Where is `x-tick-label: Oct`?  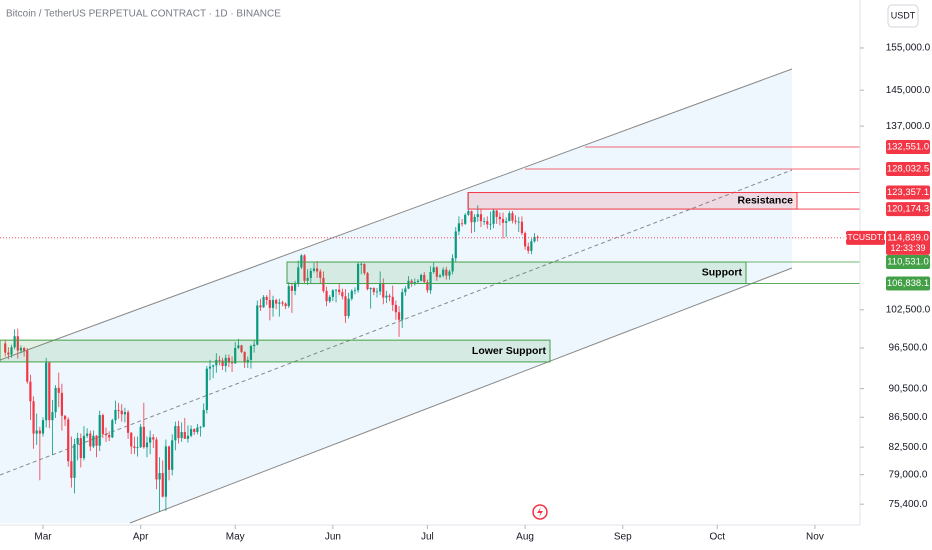 x-tick-label: Oct is located at coordinates (717, 537).